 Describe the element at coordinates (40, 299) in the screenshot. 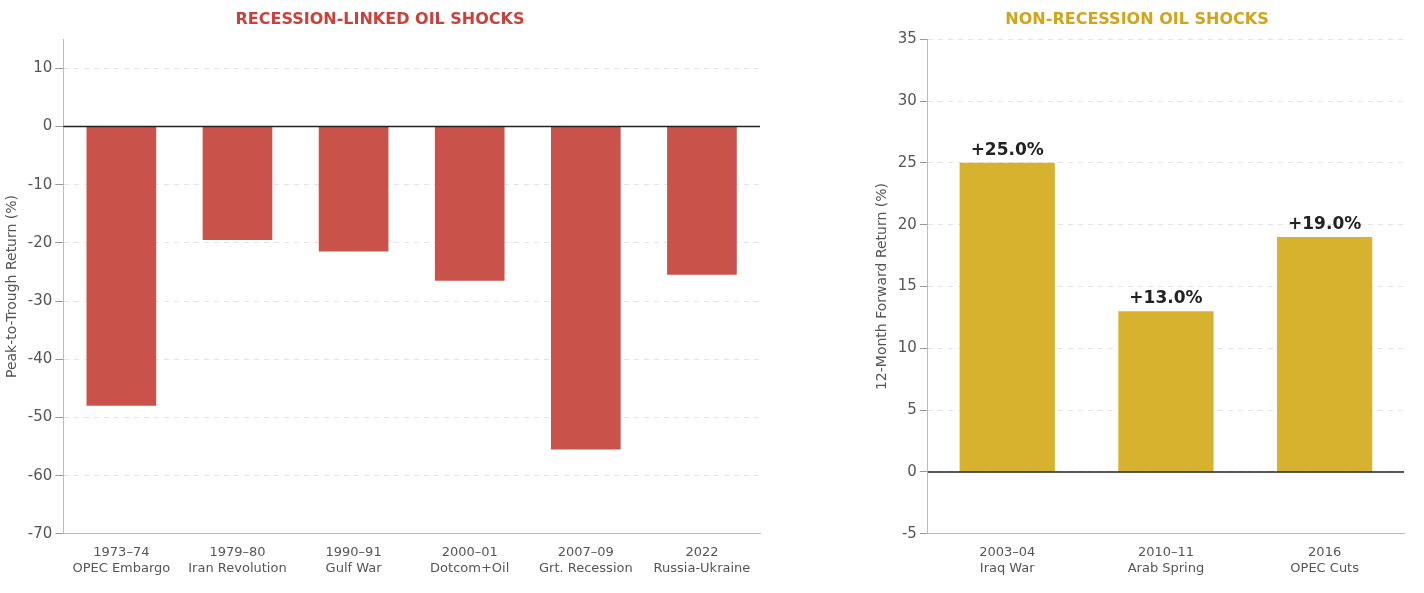

I see `y-tick-label: -30` at that location.